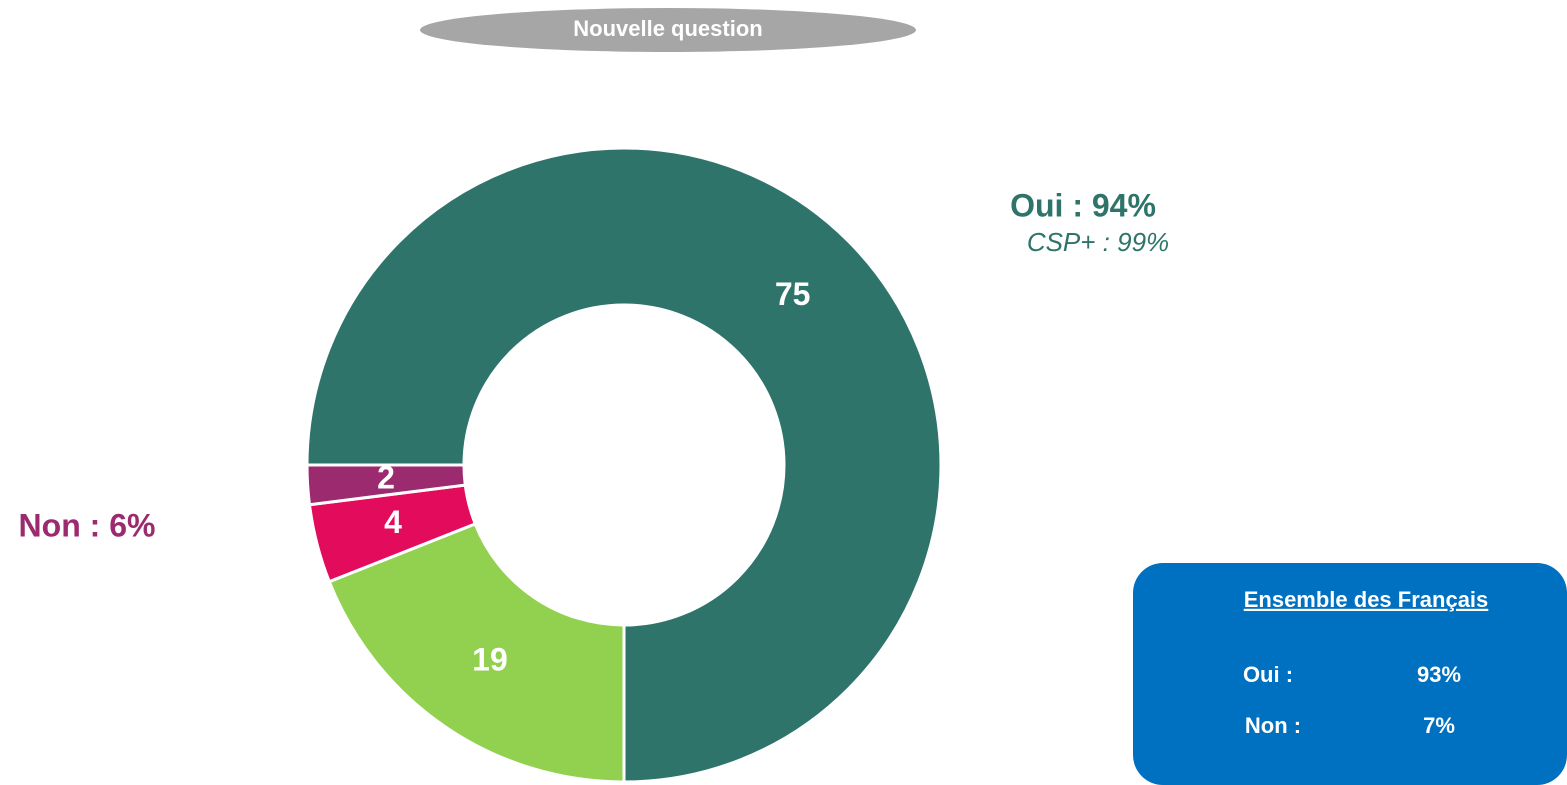 Image resolution: width=1567 pixels, height=785 pixels. What do you see at coordinates (386, 477) in the screenshot?
I see `data-label: 2` at bounding box center [386, 477].